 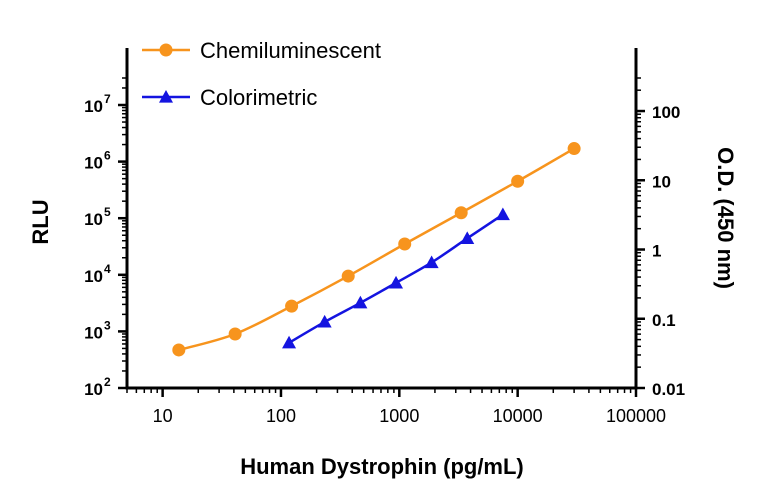 I want to click on x-tick-label: 1000, so click(x=399, y=416).